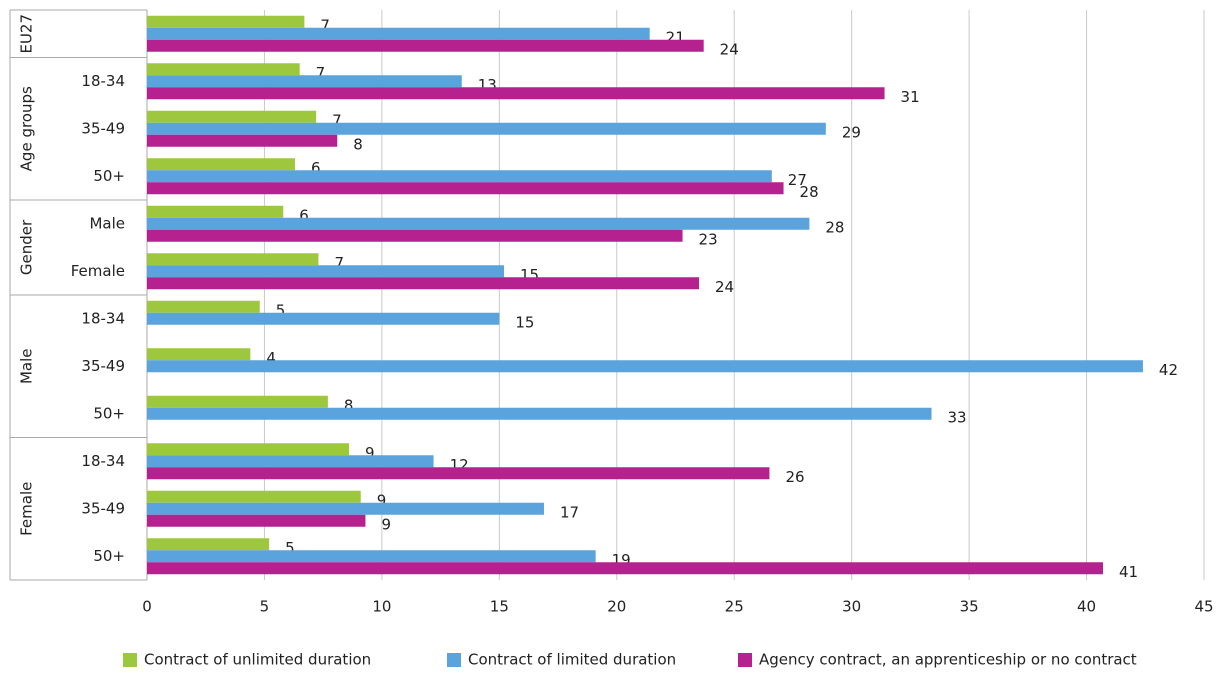 The image size is (1224, 681). What do you see at coordinates (27, 34) in the screenshot?
I see `group-label: EU27` at bounding box center [27, 34].